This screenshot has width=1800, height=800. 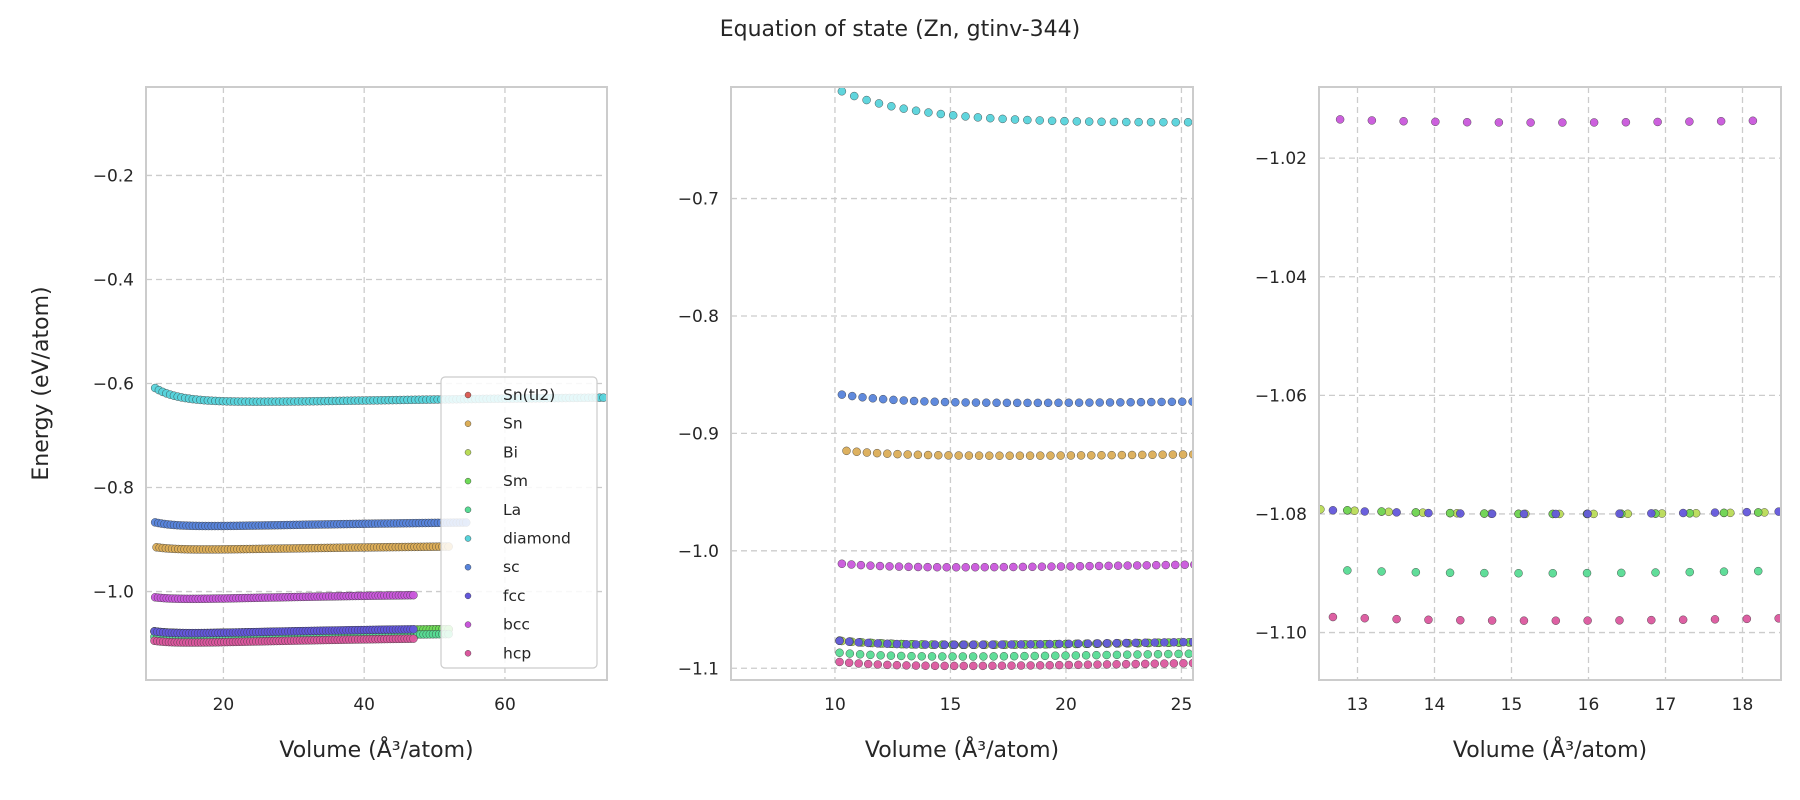 What do you see at coordinates (1281, 278) in the screenshot?
I see `y-tick-label: −1.04` at bounding box center [1281, 278].